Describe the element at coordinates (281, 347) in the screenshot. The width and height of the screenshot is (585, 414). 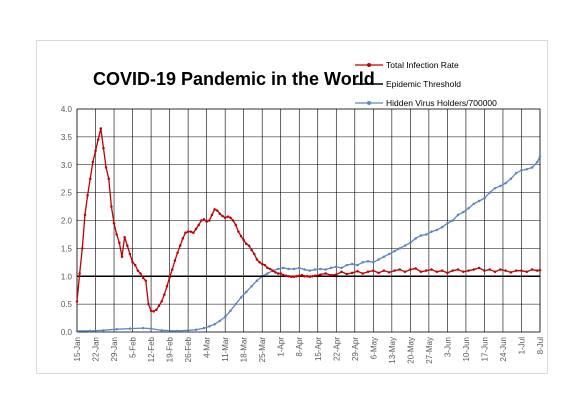
I see `x-tick-label: 1-Apr` at that location.